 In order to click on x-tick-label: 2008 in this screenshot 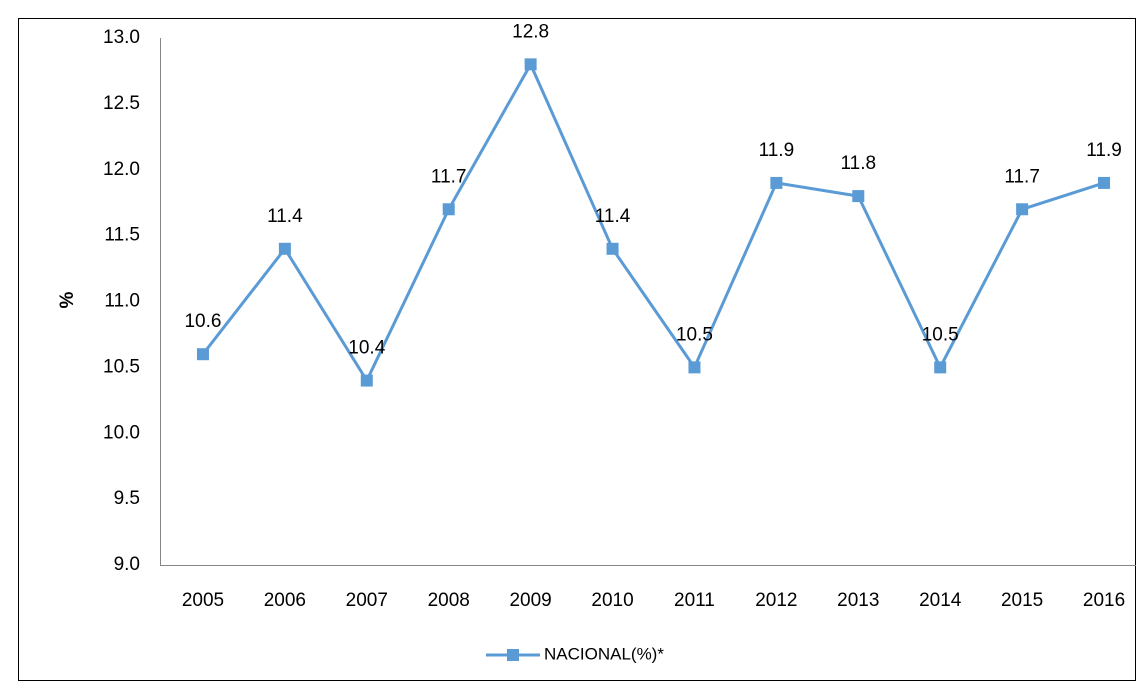, I will do `click(449, 600)`.